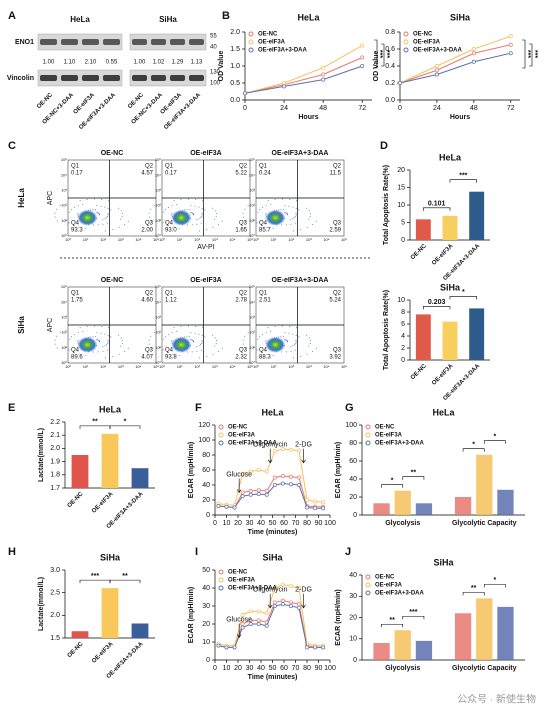 The height and width of the screenshot is (714, 546). What do you see at coordinates (91, 63) in the screenshot?
I see `quant-label: 2.10` at bounding box center [91, 63].